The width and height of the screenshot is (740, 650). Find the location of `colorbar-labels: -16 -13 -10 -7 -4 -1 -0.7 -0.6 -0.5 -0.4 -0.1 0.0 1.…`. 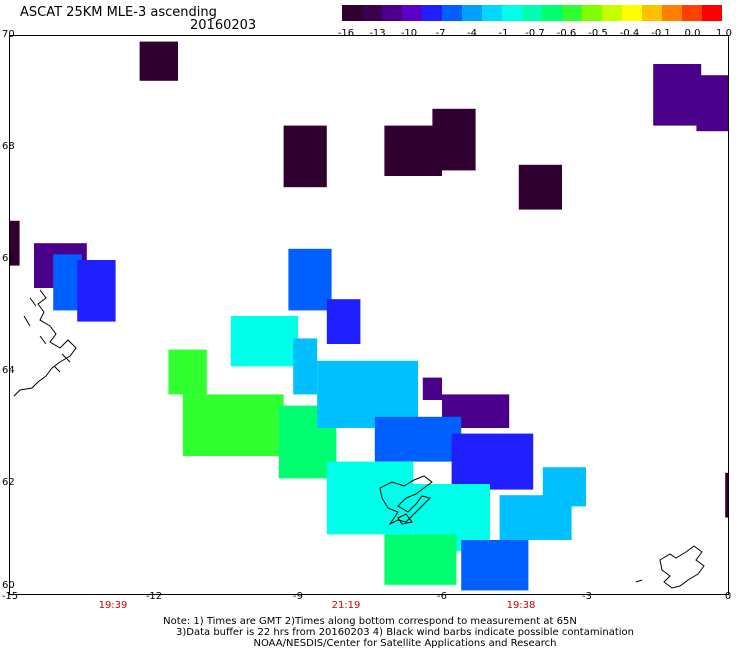

colorbar-labels: -16 -13 -10 -7 -4 -1 -0.7 -0.6 -0.5 -0.4 -0.1 0.0 1.… is located at coordinates (531, 34).